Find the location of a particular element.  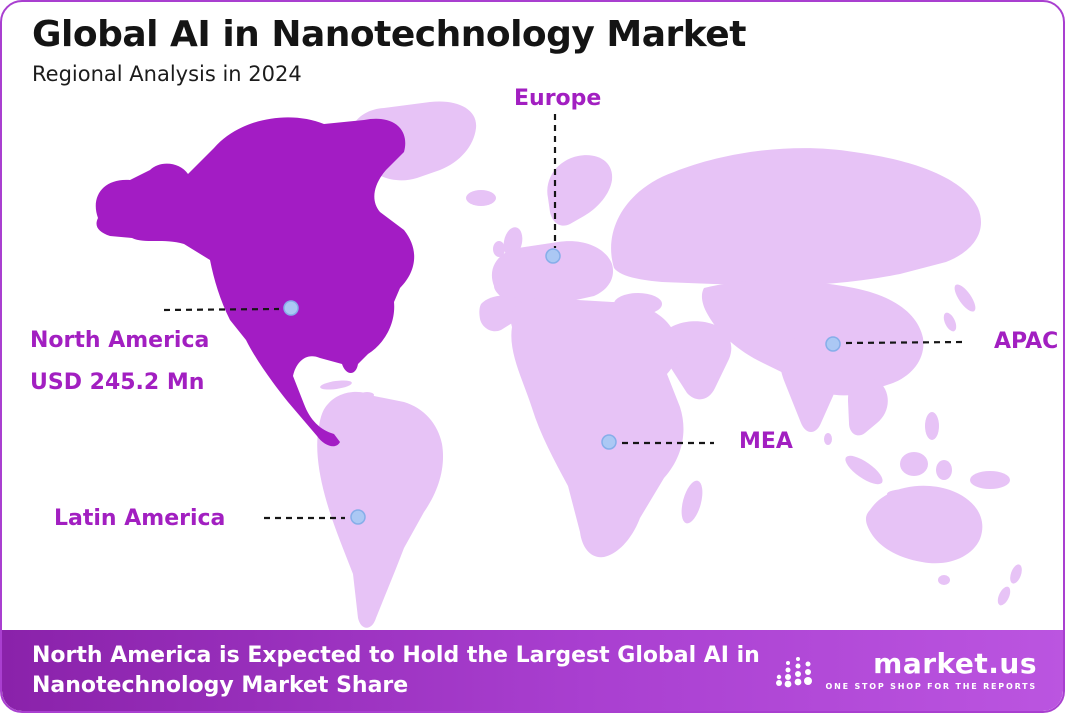

africa-shape is located at coordinates (597, 427).